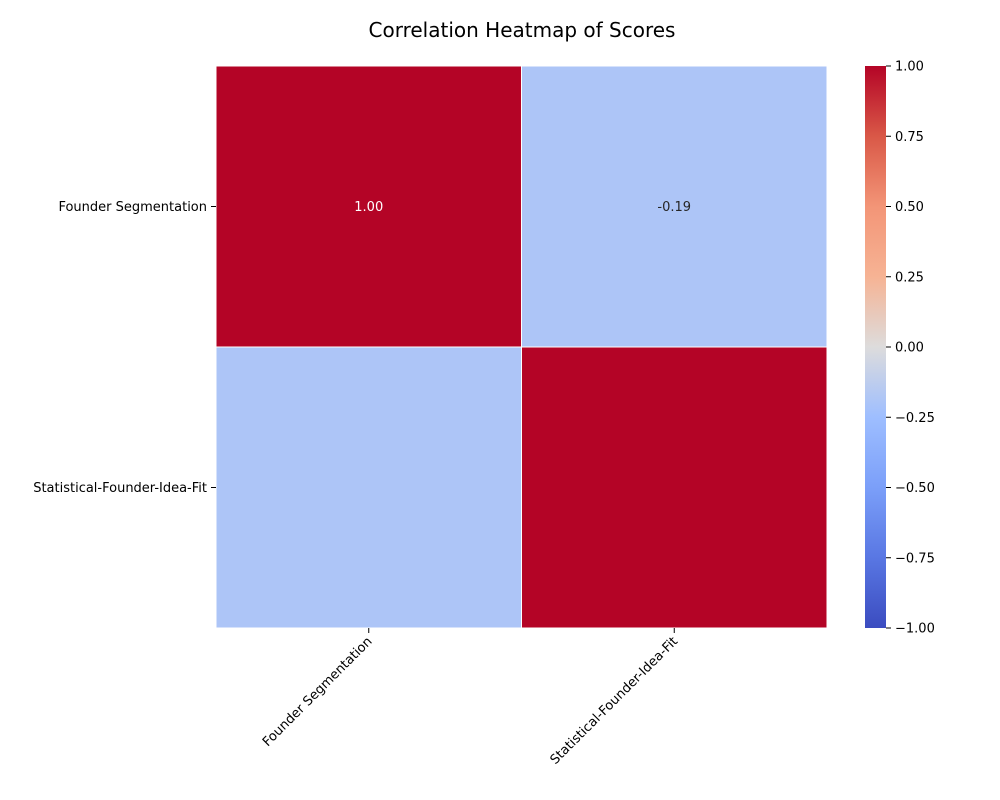 The height and width of the screenshot is (800, 1000). Describe the element at coordinates (909, 137) in the screenshot. I see `colorbar-tick-label: 0.75` at that location.